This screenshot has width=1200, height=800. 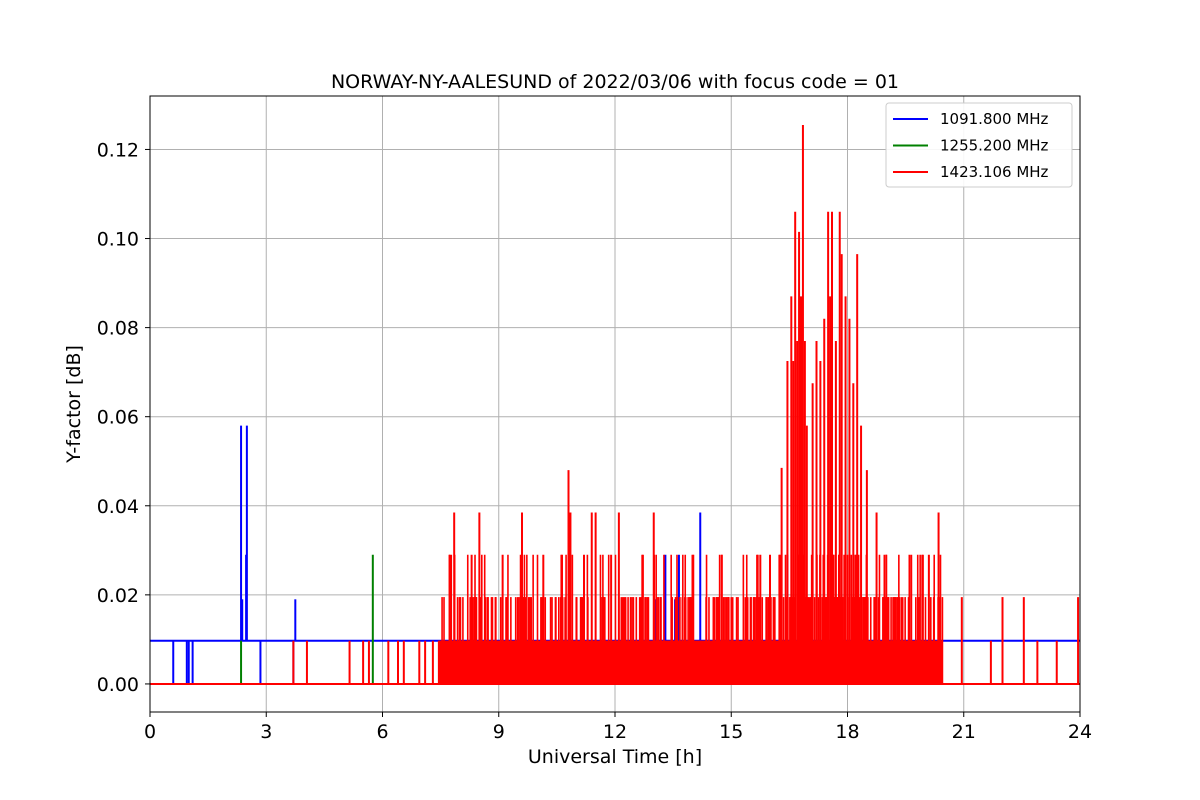 I want to click on x-tick-label: 0, so click(x=150, y=732).